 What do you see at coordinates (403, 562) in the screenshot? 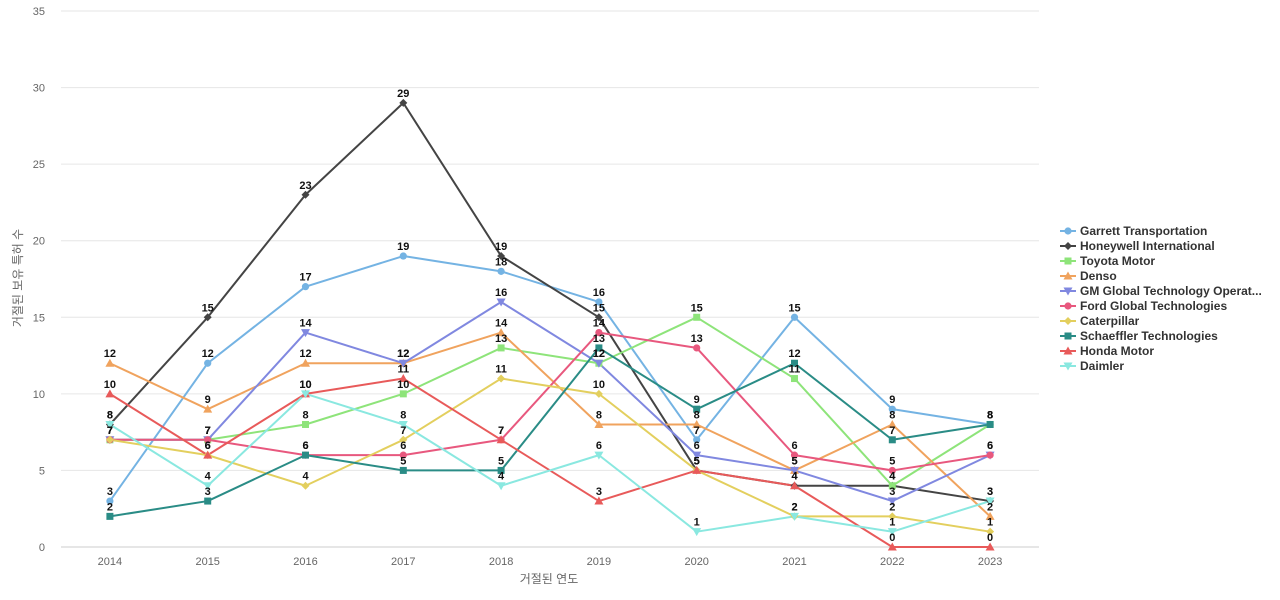
I see `x-tick-label: 2017` at bounding box center [403, 562].